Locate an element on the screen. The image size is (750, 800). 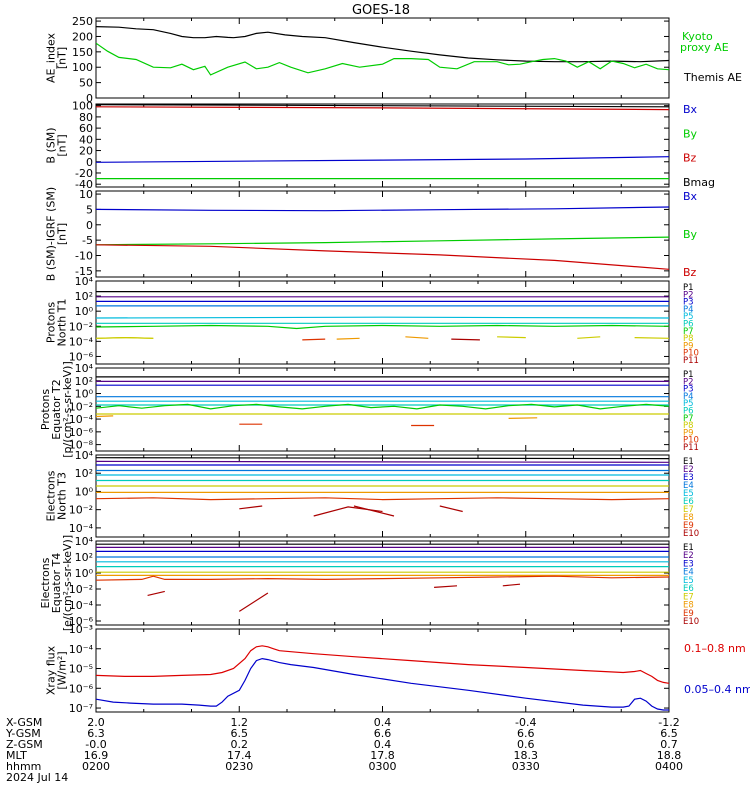
legend-entry: Themis AE is located at coordinates (712, 77).